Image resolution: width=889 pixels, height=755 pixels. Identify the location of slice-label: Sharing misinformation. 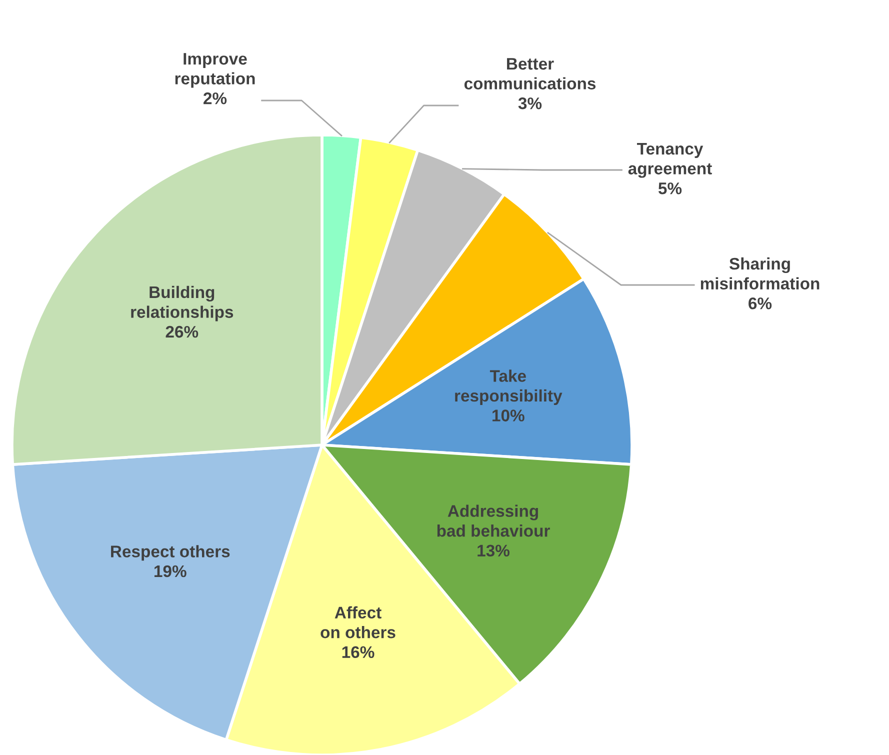
(760, 273).